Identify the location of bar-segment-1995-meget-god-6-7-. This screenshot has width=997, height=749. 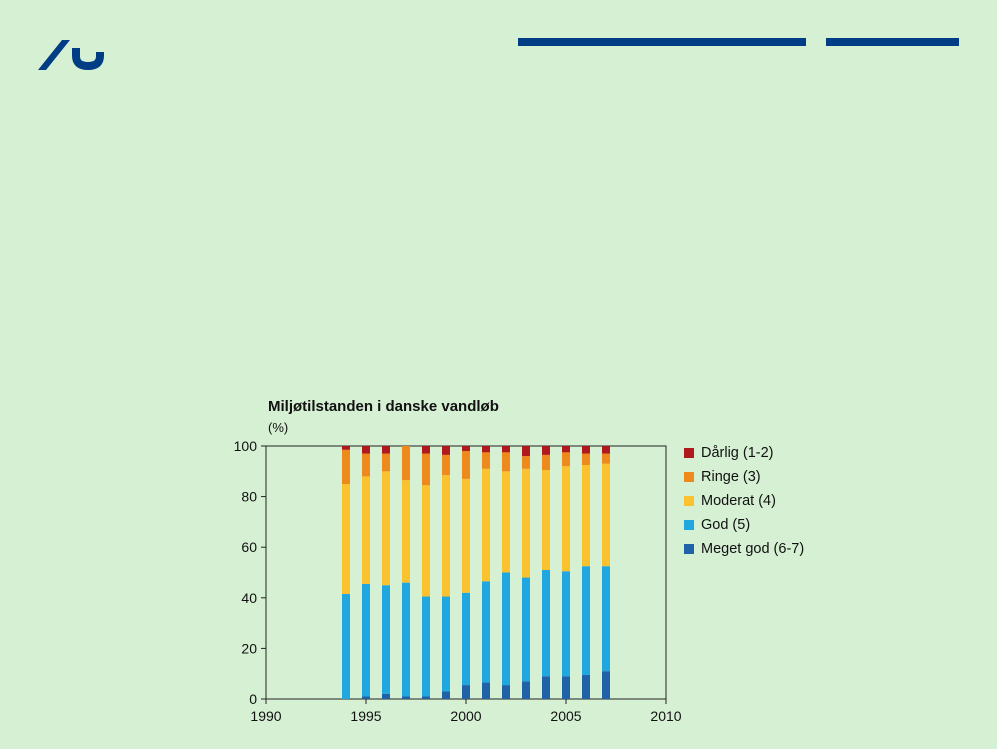
(366, 697).